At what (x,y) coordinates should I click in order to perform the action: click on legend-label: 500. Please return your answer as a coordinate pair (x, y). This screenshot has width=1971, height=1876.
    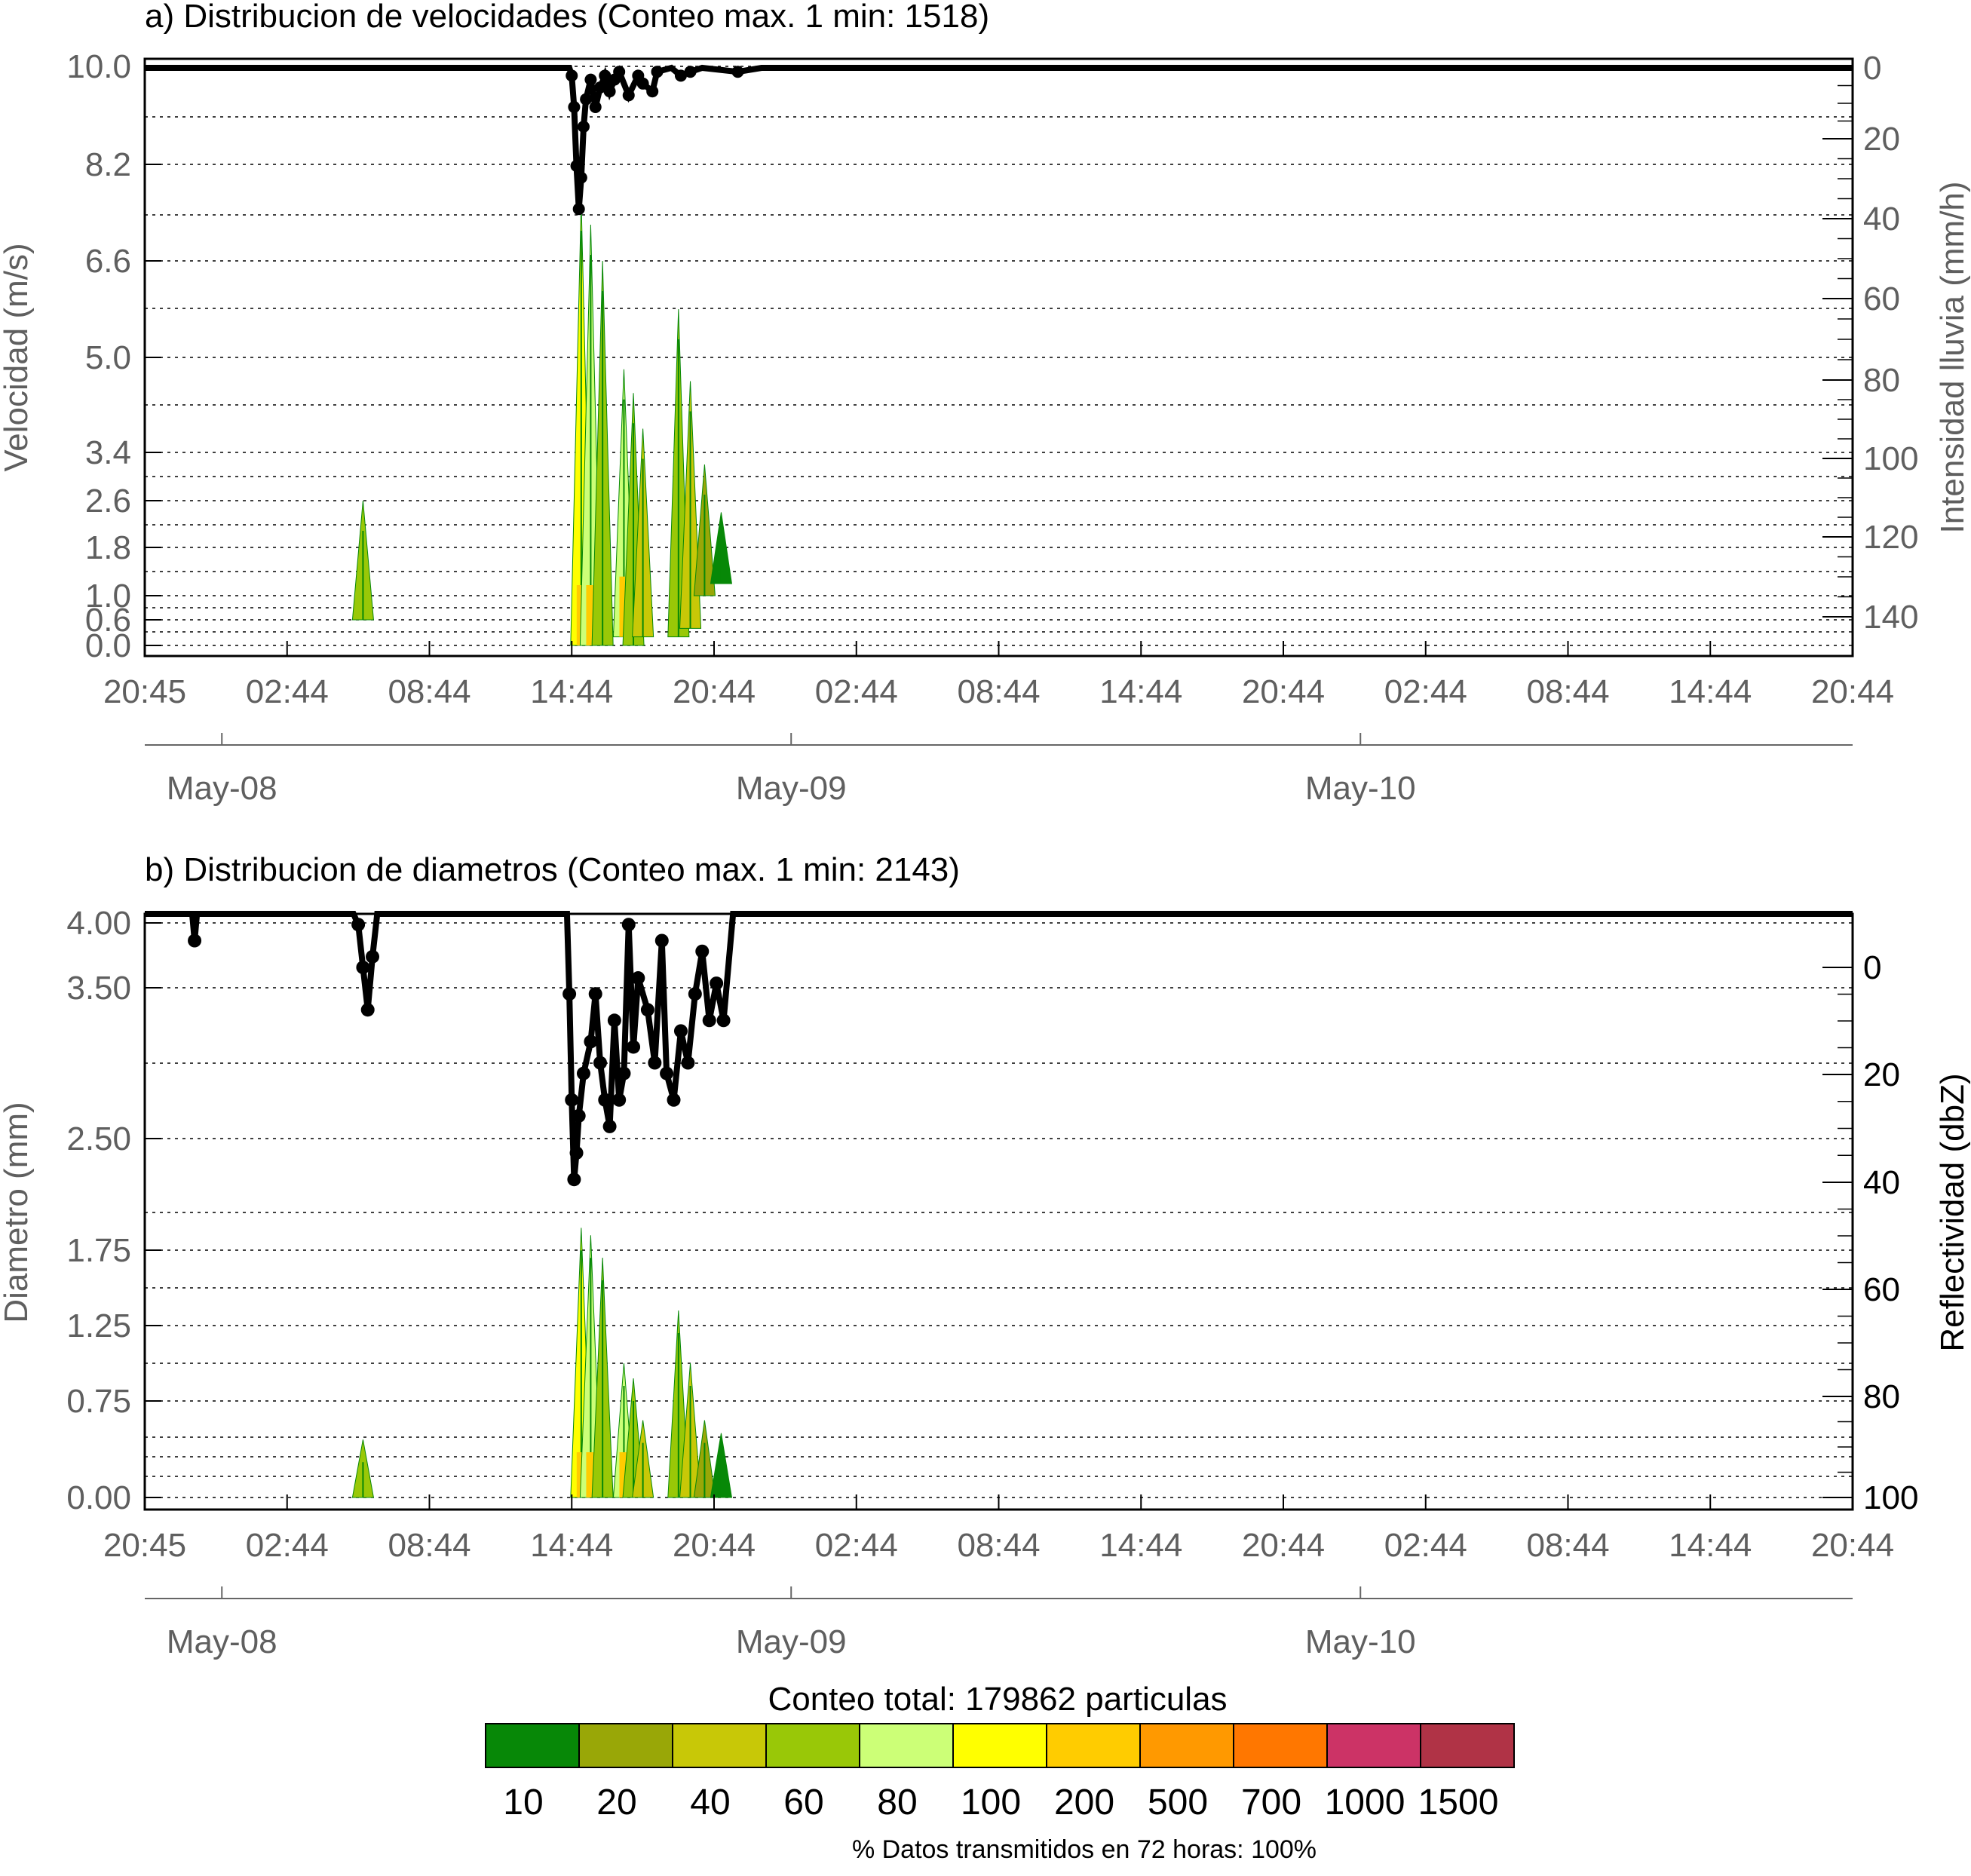
    Looking at the image, I should click on (1178, 1802).